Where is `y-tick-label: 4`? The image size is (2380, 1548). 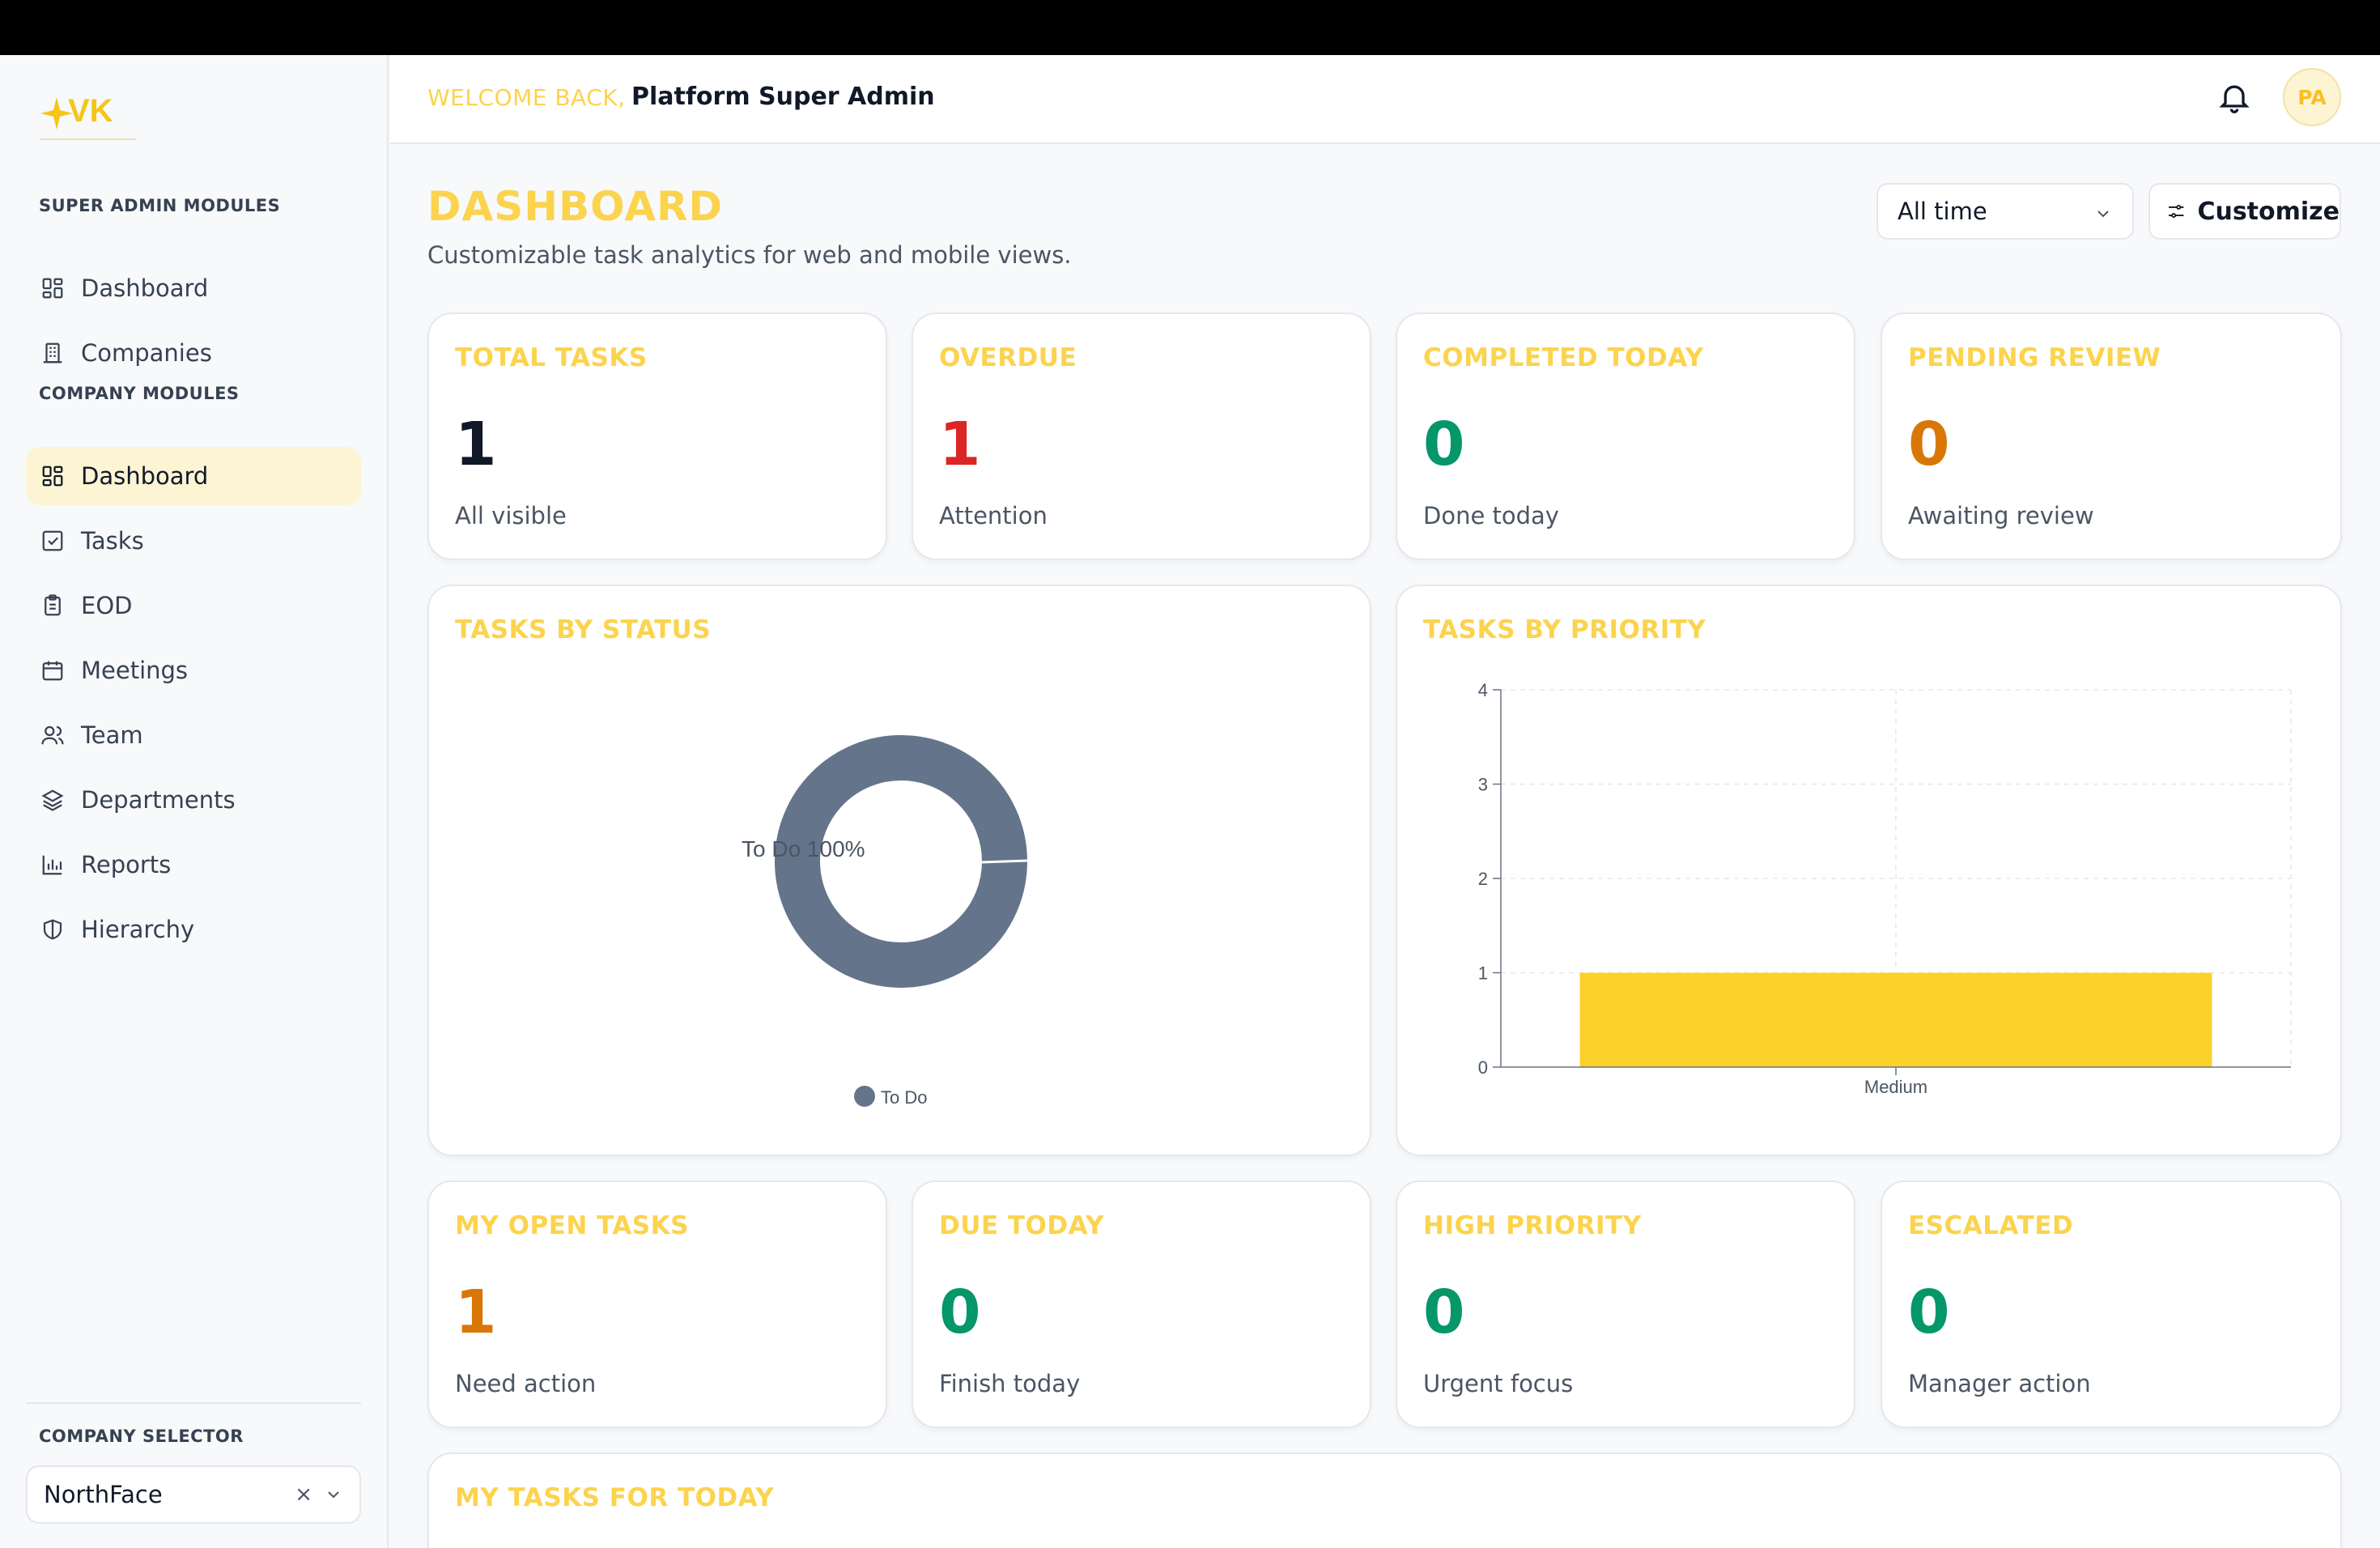
y-tick-label: 4 is located at coordinates (1483, 690).